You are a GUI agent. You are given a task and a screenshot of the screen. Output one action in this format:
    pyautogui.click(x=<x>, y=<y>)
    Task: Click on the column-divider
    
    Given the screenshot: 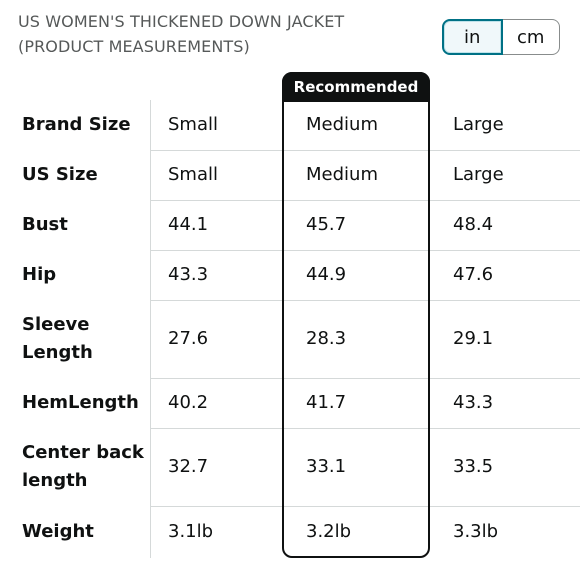 What is the action you would take?
    pyautogui.click(x=150, y=329)
    